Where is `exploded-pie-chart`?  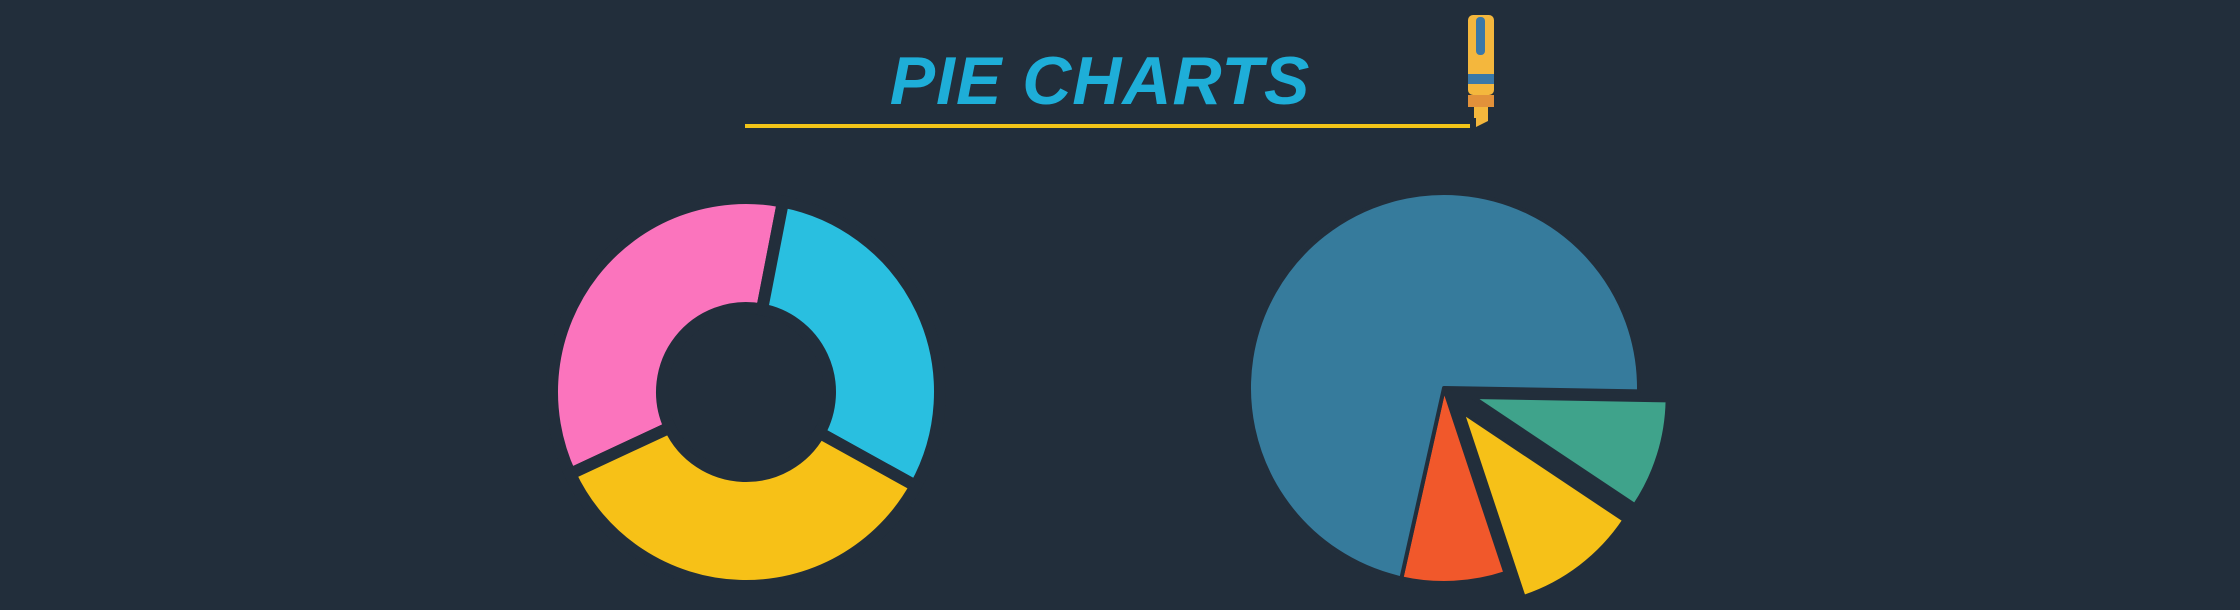 exploded-pie-chart is located at coordinates (1458, 395).